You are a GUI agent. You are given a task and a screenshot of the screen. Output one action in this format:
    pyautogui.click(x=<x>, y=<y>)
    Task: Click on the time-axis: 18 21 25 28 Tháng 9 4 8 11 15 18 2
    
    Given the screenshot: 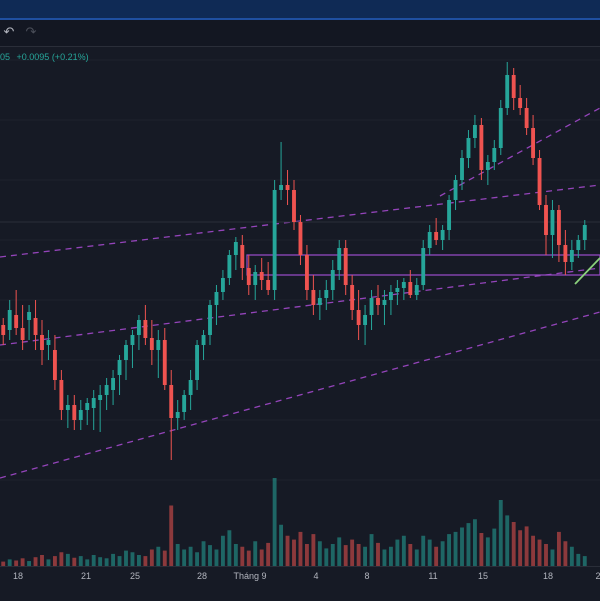 What is the action you would take?
    pyautogui.click(x=300, y=583)
    